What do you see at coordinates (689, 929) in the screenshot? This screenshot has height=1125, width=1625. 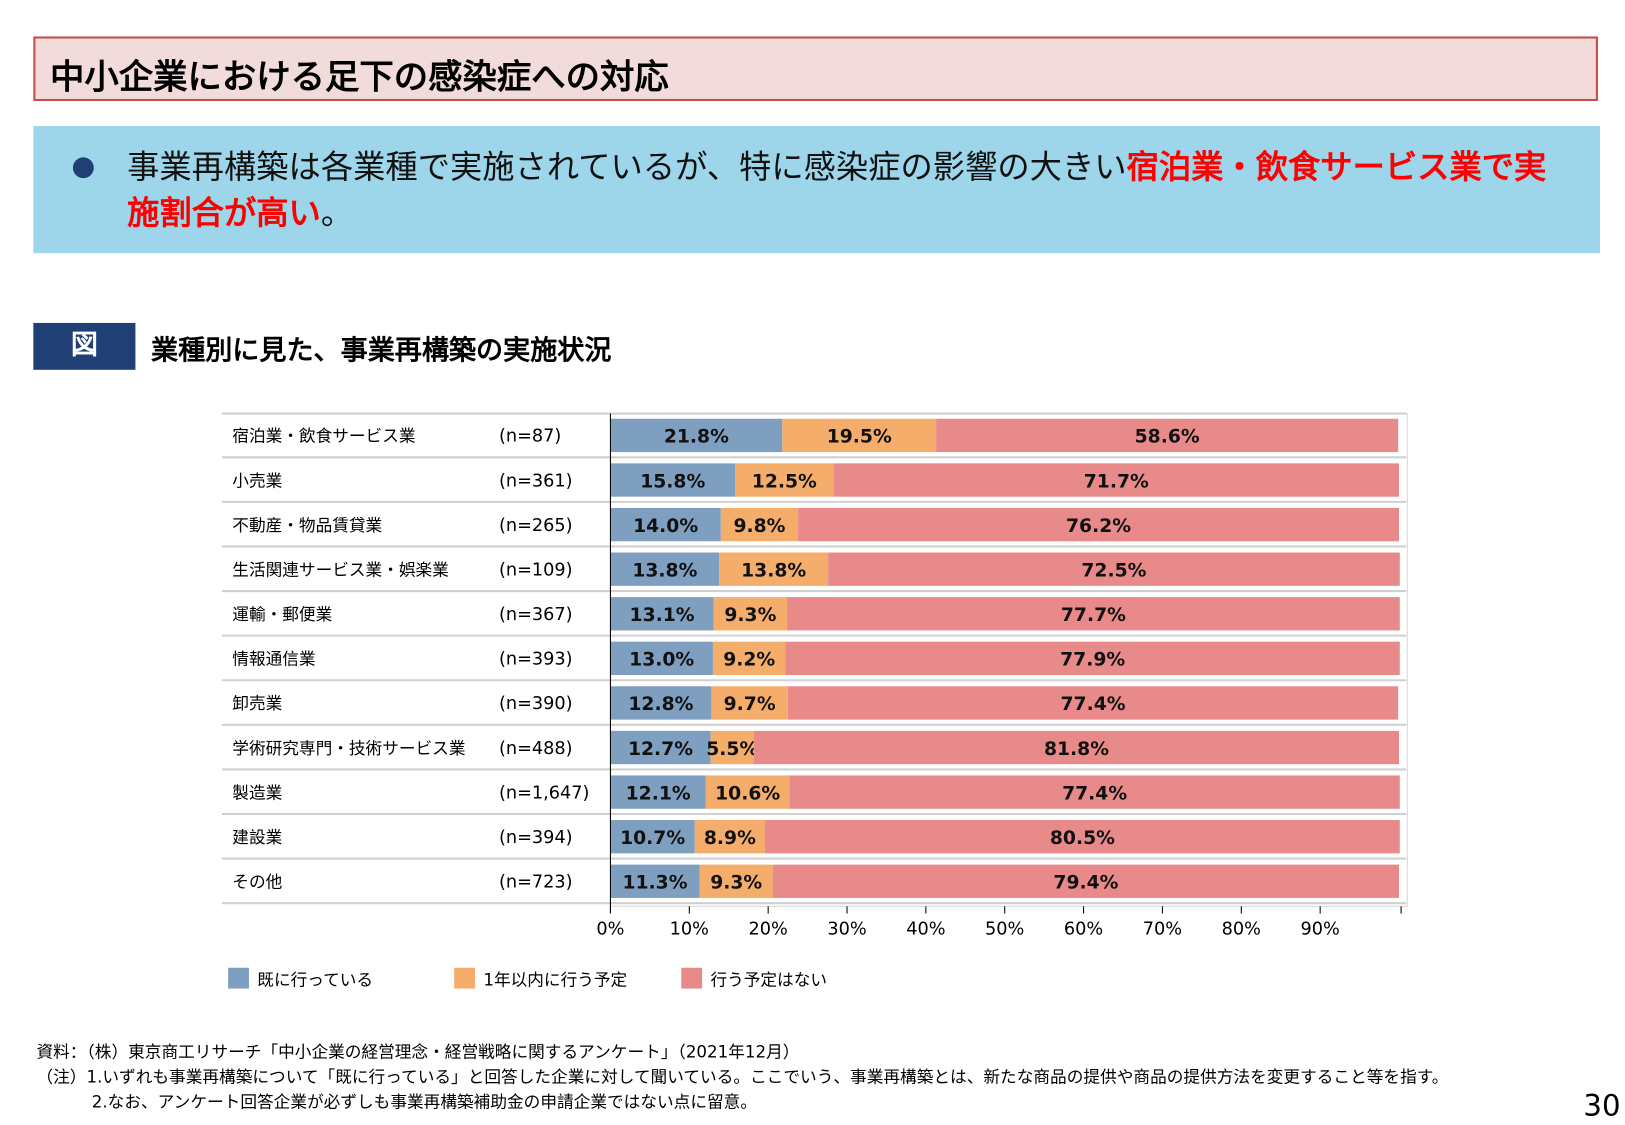 I see `x-tick-label: 10%` at bounding box center [689, 929].